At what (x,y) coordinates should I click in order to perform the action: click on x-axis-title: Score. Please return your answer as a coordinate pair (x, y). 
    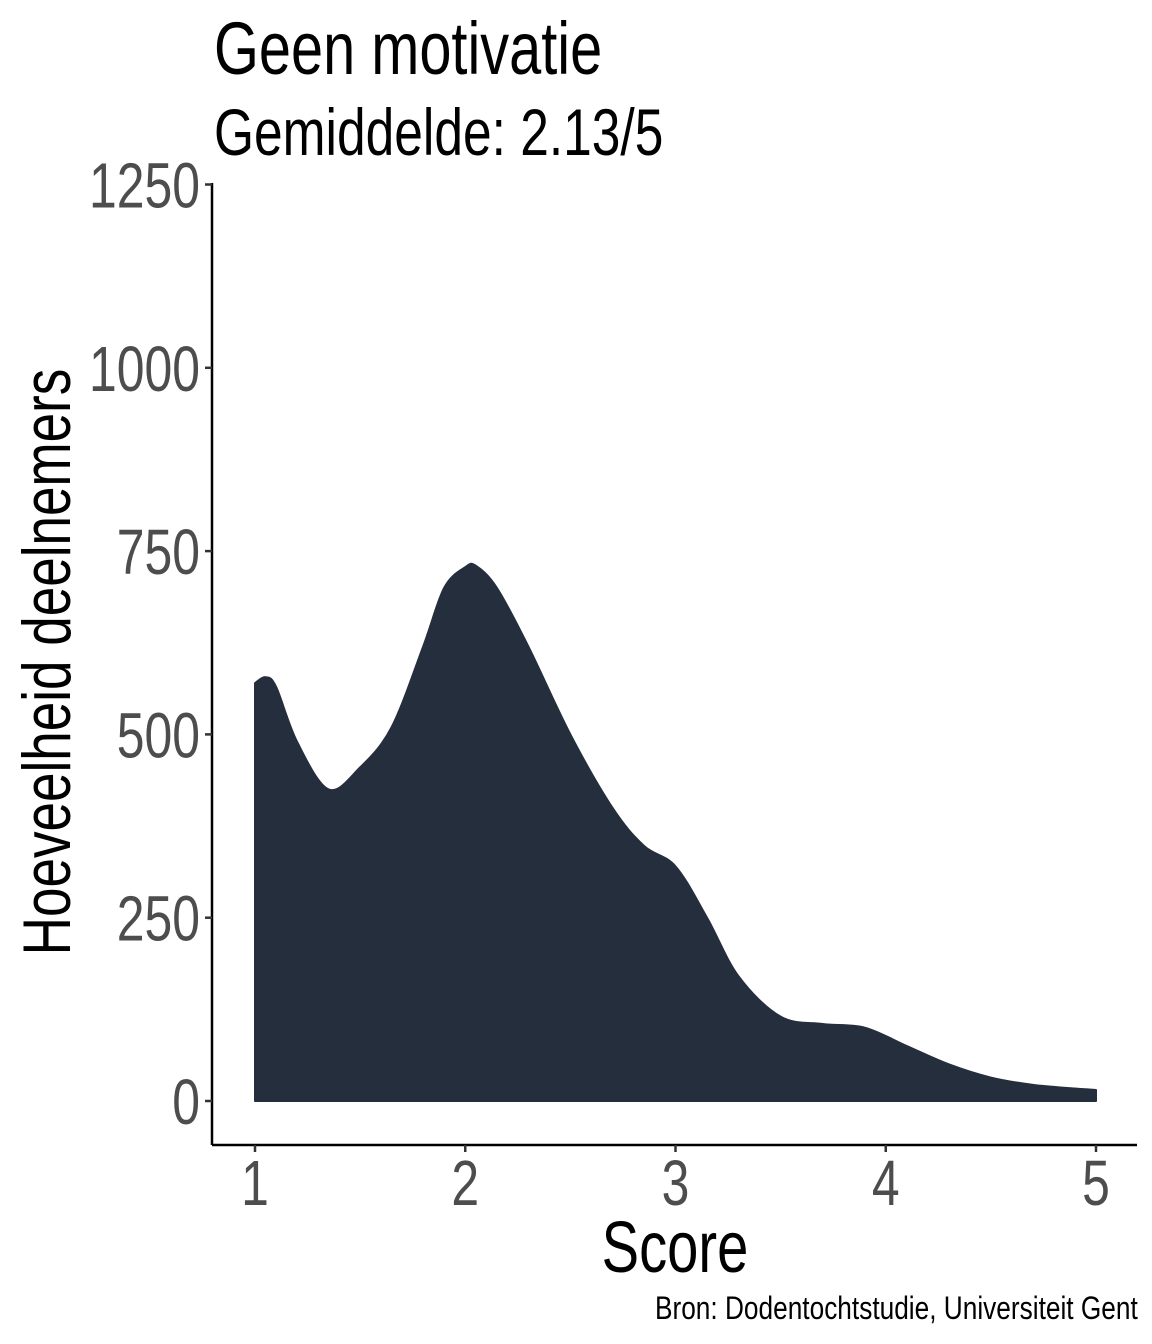
    Looking at the image, I should click on (675, 1247).